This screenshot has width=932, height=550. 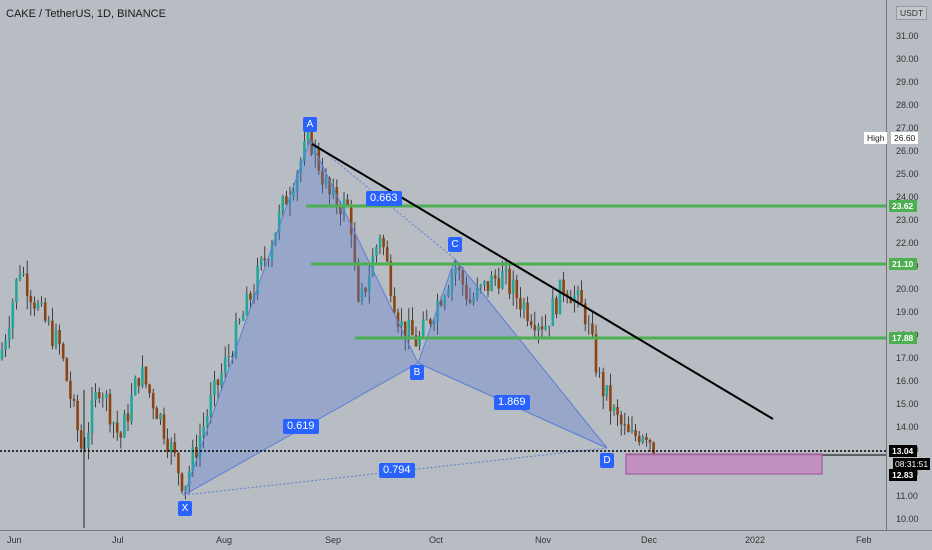 I want to click on point-label-c: C, so click(x=455, y=244).